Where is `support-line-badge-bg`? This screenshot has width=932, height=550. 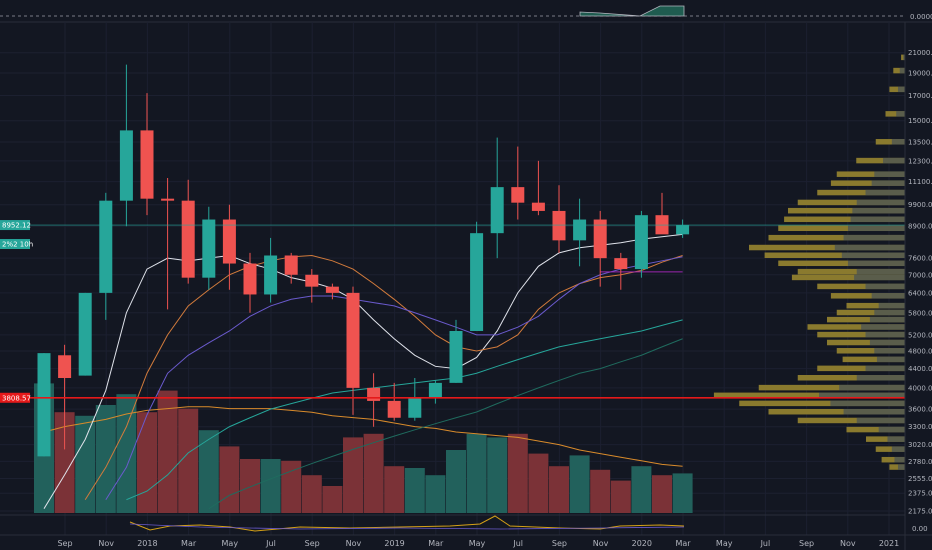
support-line-badge-bg is located at coordinates (15, 397).